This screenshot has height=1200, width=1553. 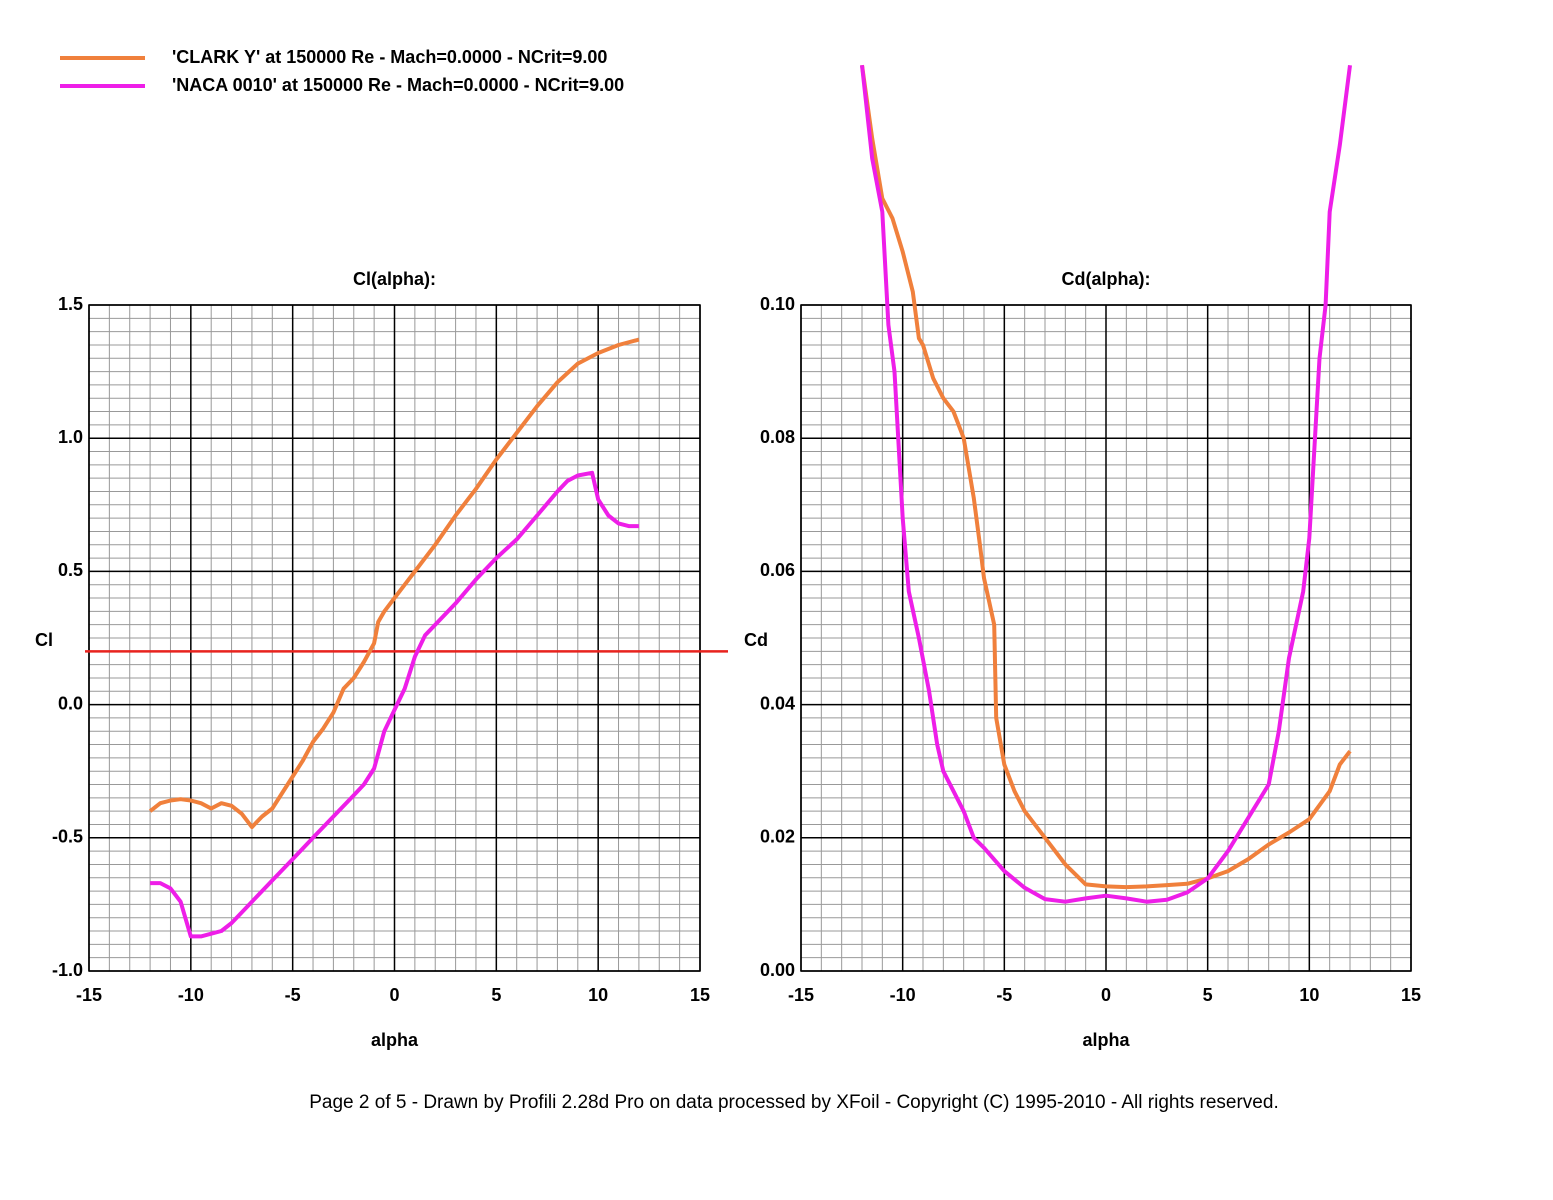 What do you see at coordinates (70, 304) in the screenshot?
I see `y-tick-label: 1.5` at bounding box center [70, 304].